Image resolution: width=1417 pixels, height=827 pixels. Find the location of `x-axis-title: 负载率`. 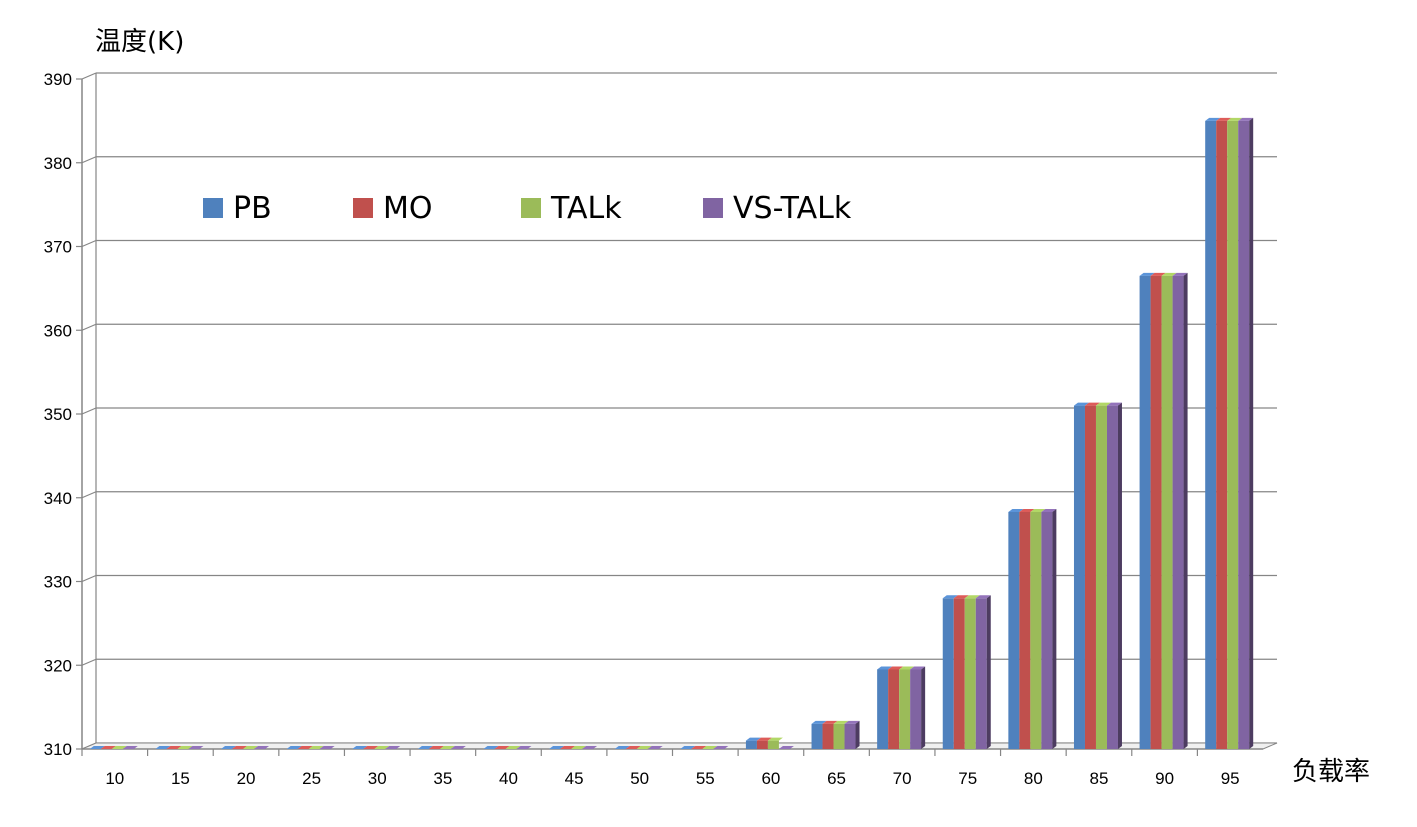

x-axis-title: 负载率 is located at coordinates (1331, 772).